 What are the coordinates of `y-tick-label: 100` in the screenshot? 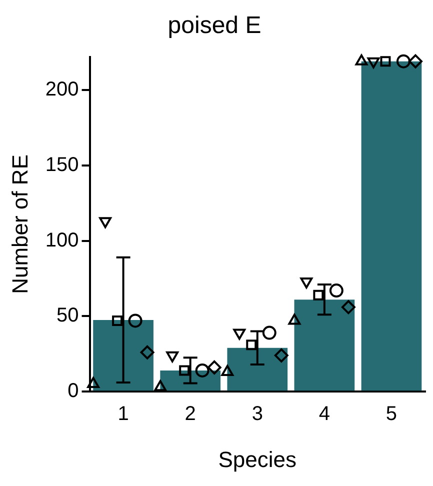 It's located at (62, 240).